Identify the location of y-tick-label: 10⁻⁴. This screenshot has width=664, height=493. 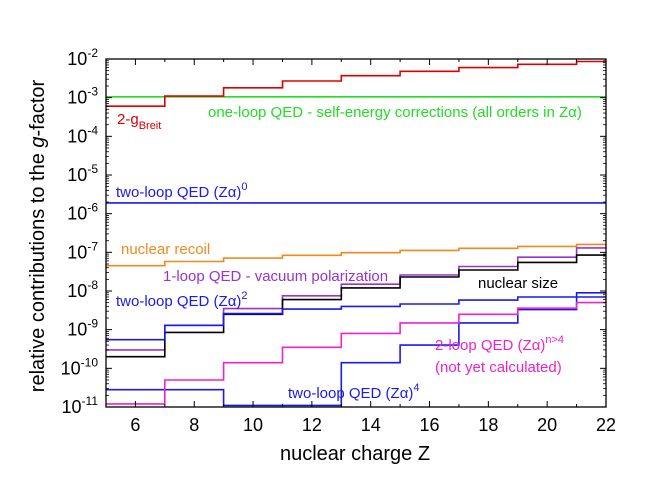
(82, 134).